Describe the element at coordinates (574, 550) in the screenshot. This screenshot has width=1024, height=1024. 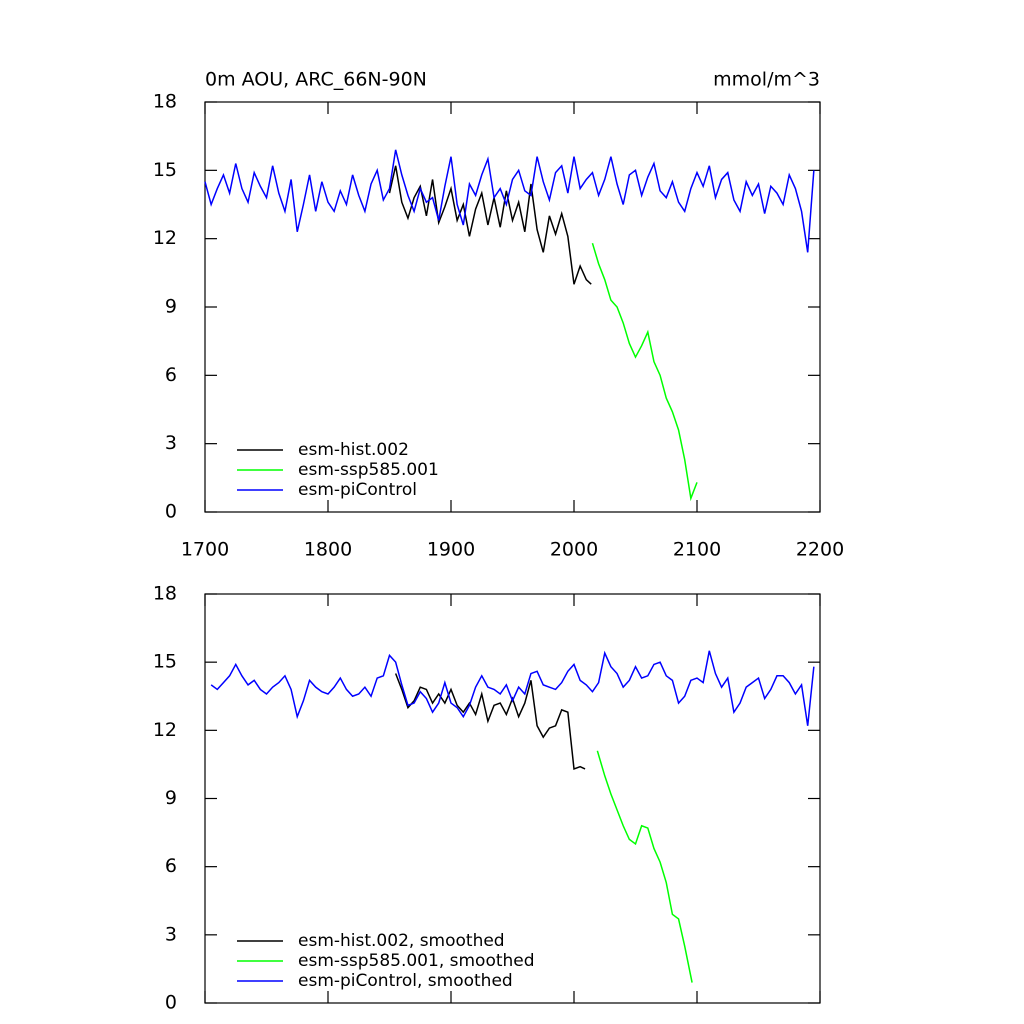
I see `x-tick-label: 2000` at that location.